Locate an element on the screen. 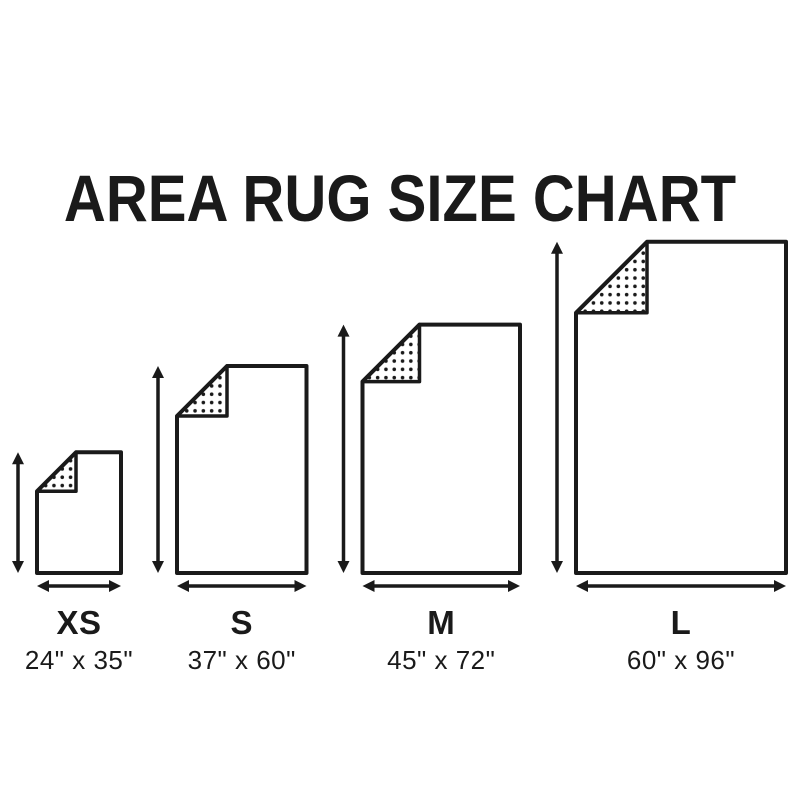 The width and height of the screenshot is (800, 800). size-dimensions: 24" x 35" is located at coordinates (79, 660).